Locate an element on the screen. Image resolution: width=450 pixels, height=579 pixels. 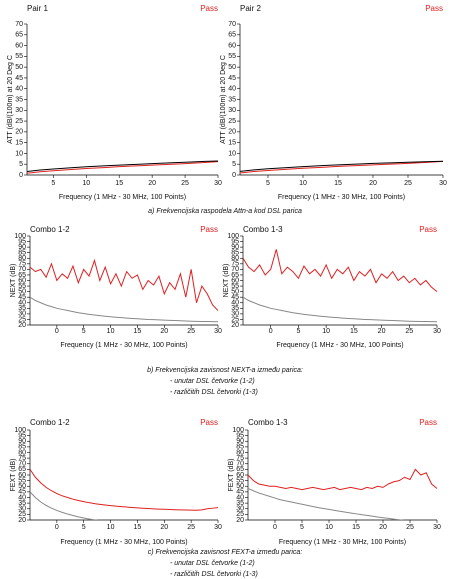
y-axis-label: NEXT (dB) is located at coordinates (13, 281).